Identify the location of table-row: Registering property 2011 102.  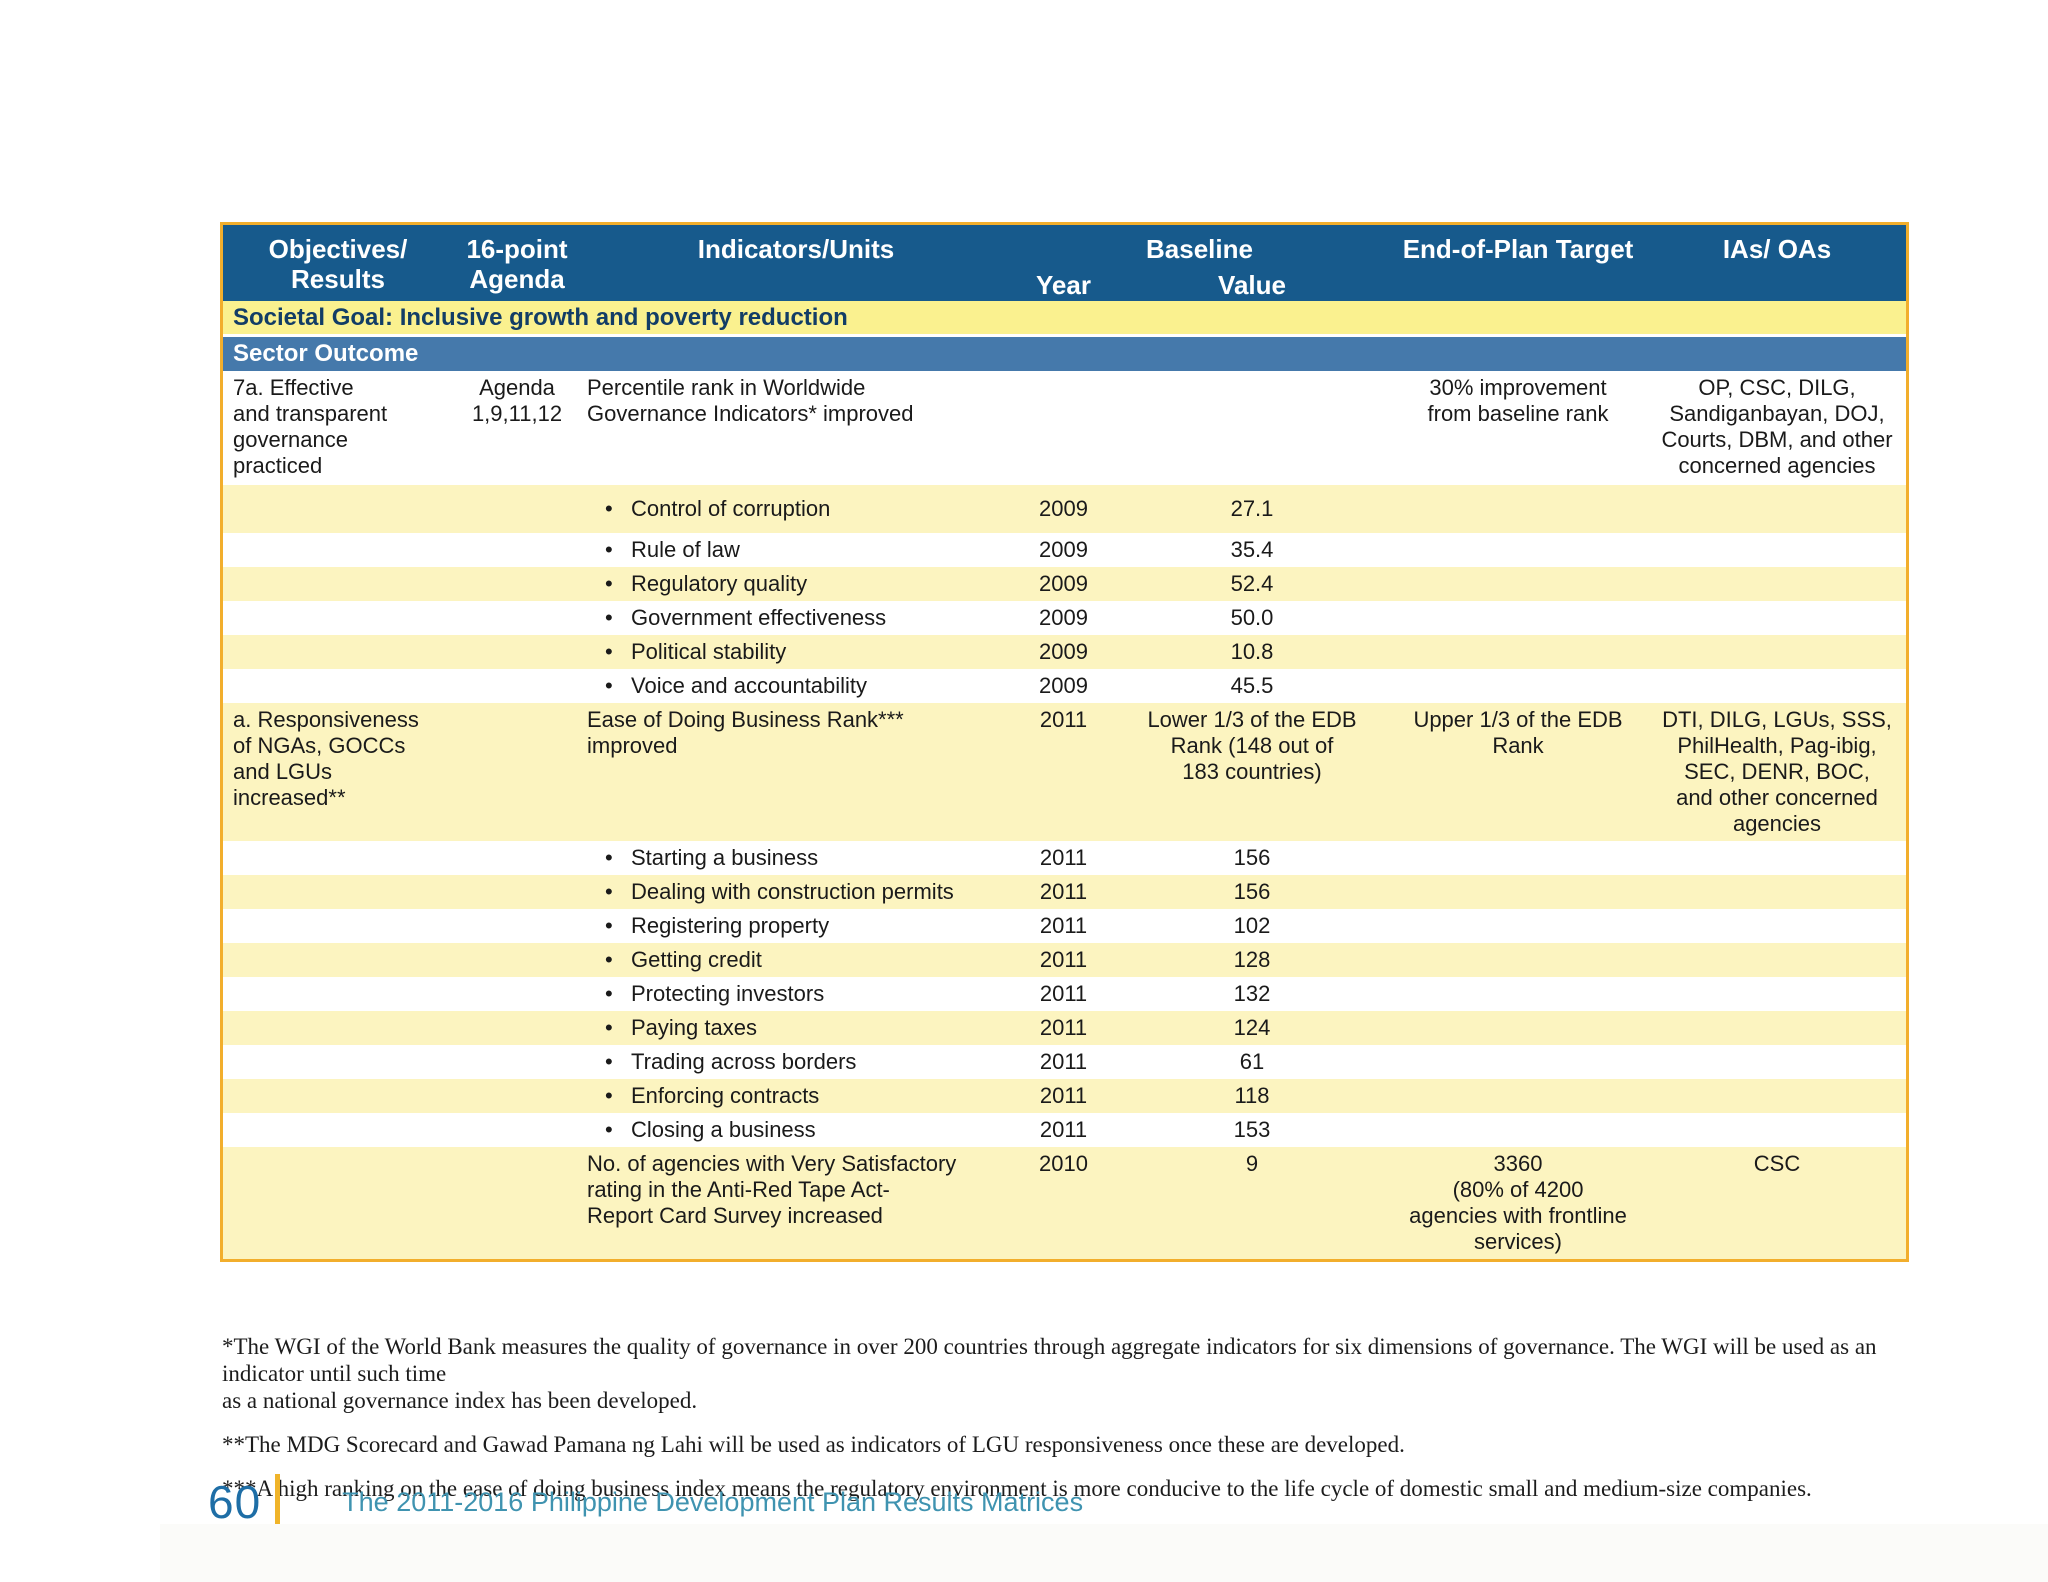
(1064, 926).